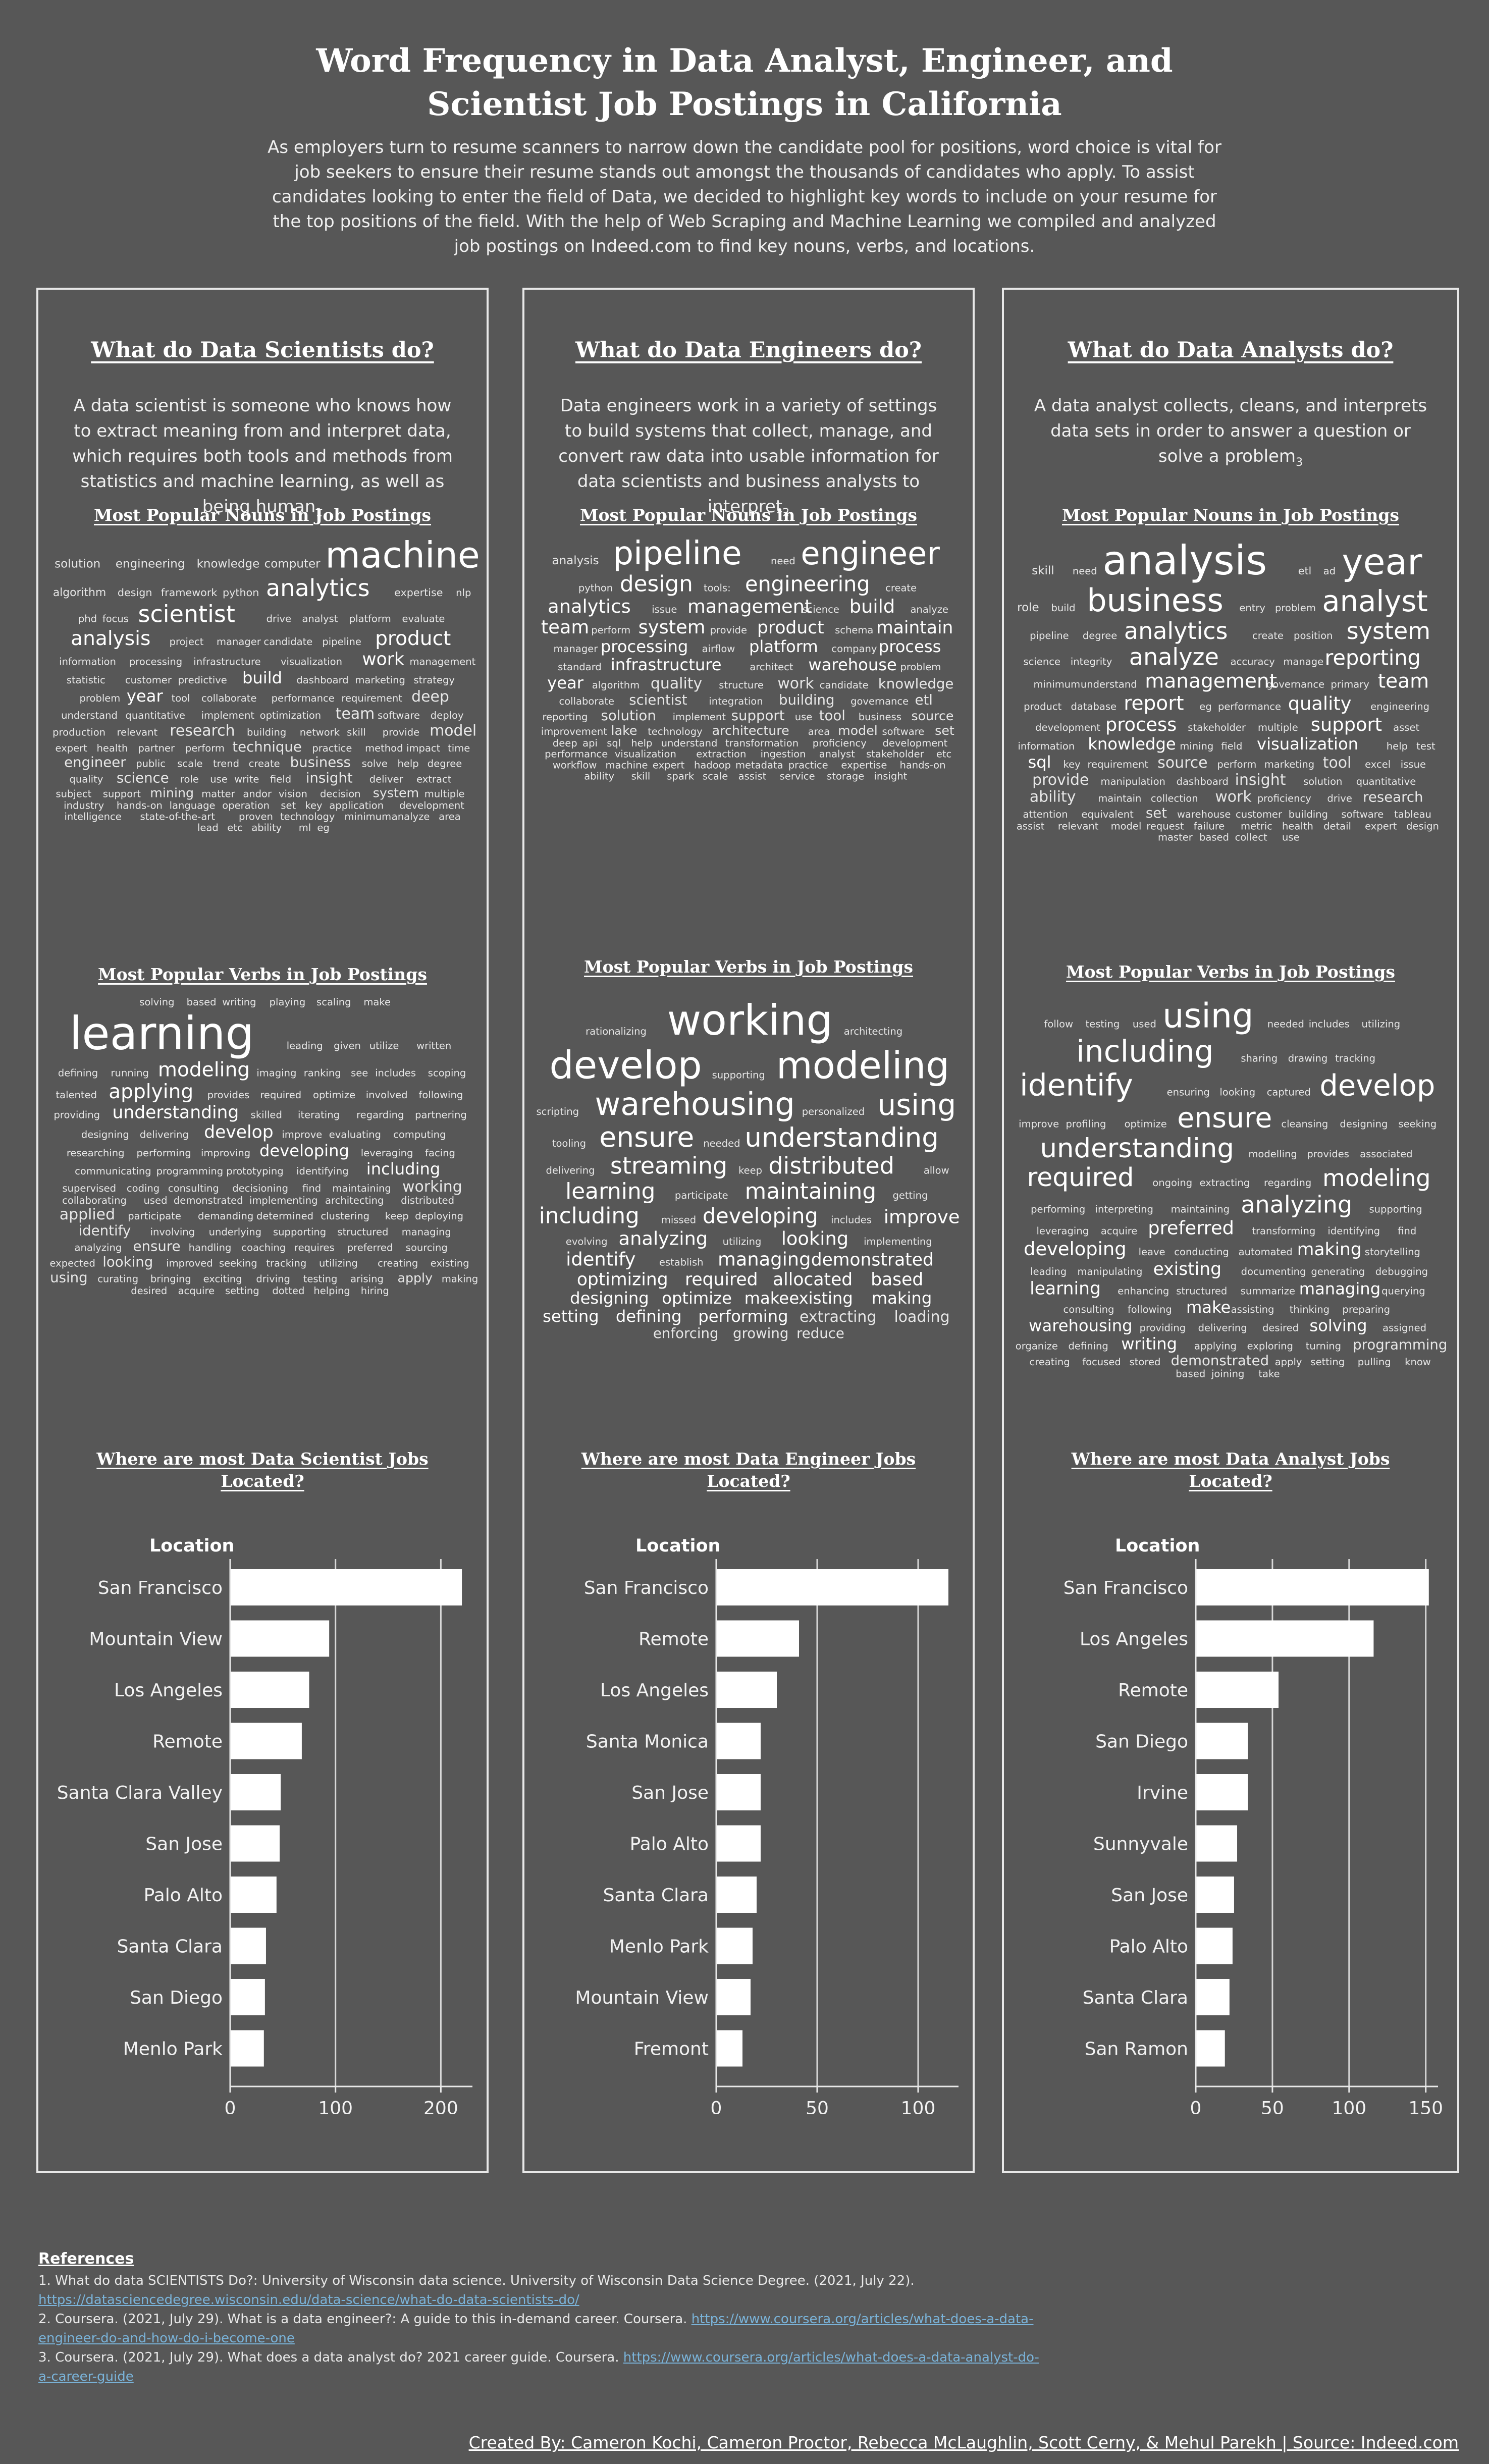 The width and height of the screenshot is (1489, 2464). I want to click on cloud-word: metadata, so click(759, 765).